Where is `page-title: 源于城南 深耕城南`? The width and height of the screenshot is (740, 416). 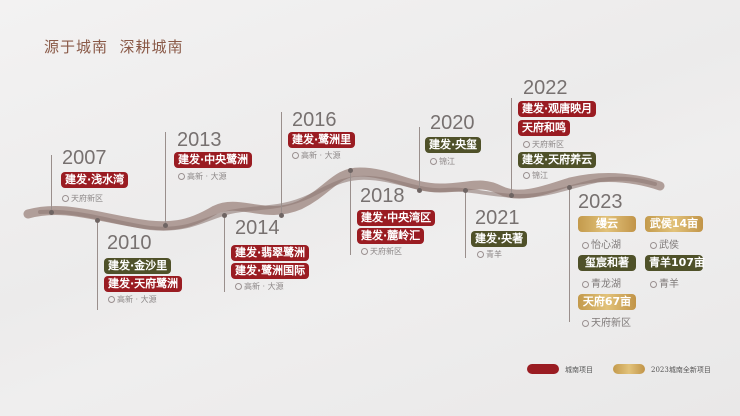
page-title: 源于城南 深耕城南 is located at coordinates (114, 47).